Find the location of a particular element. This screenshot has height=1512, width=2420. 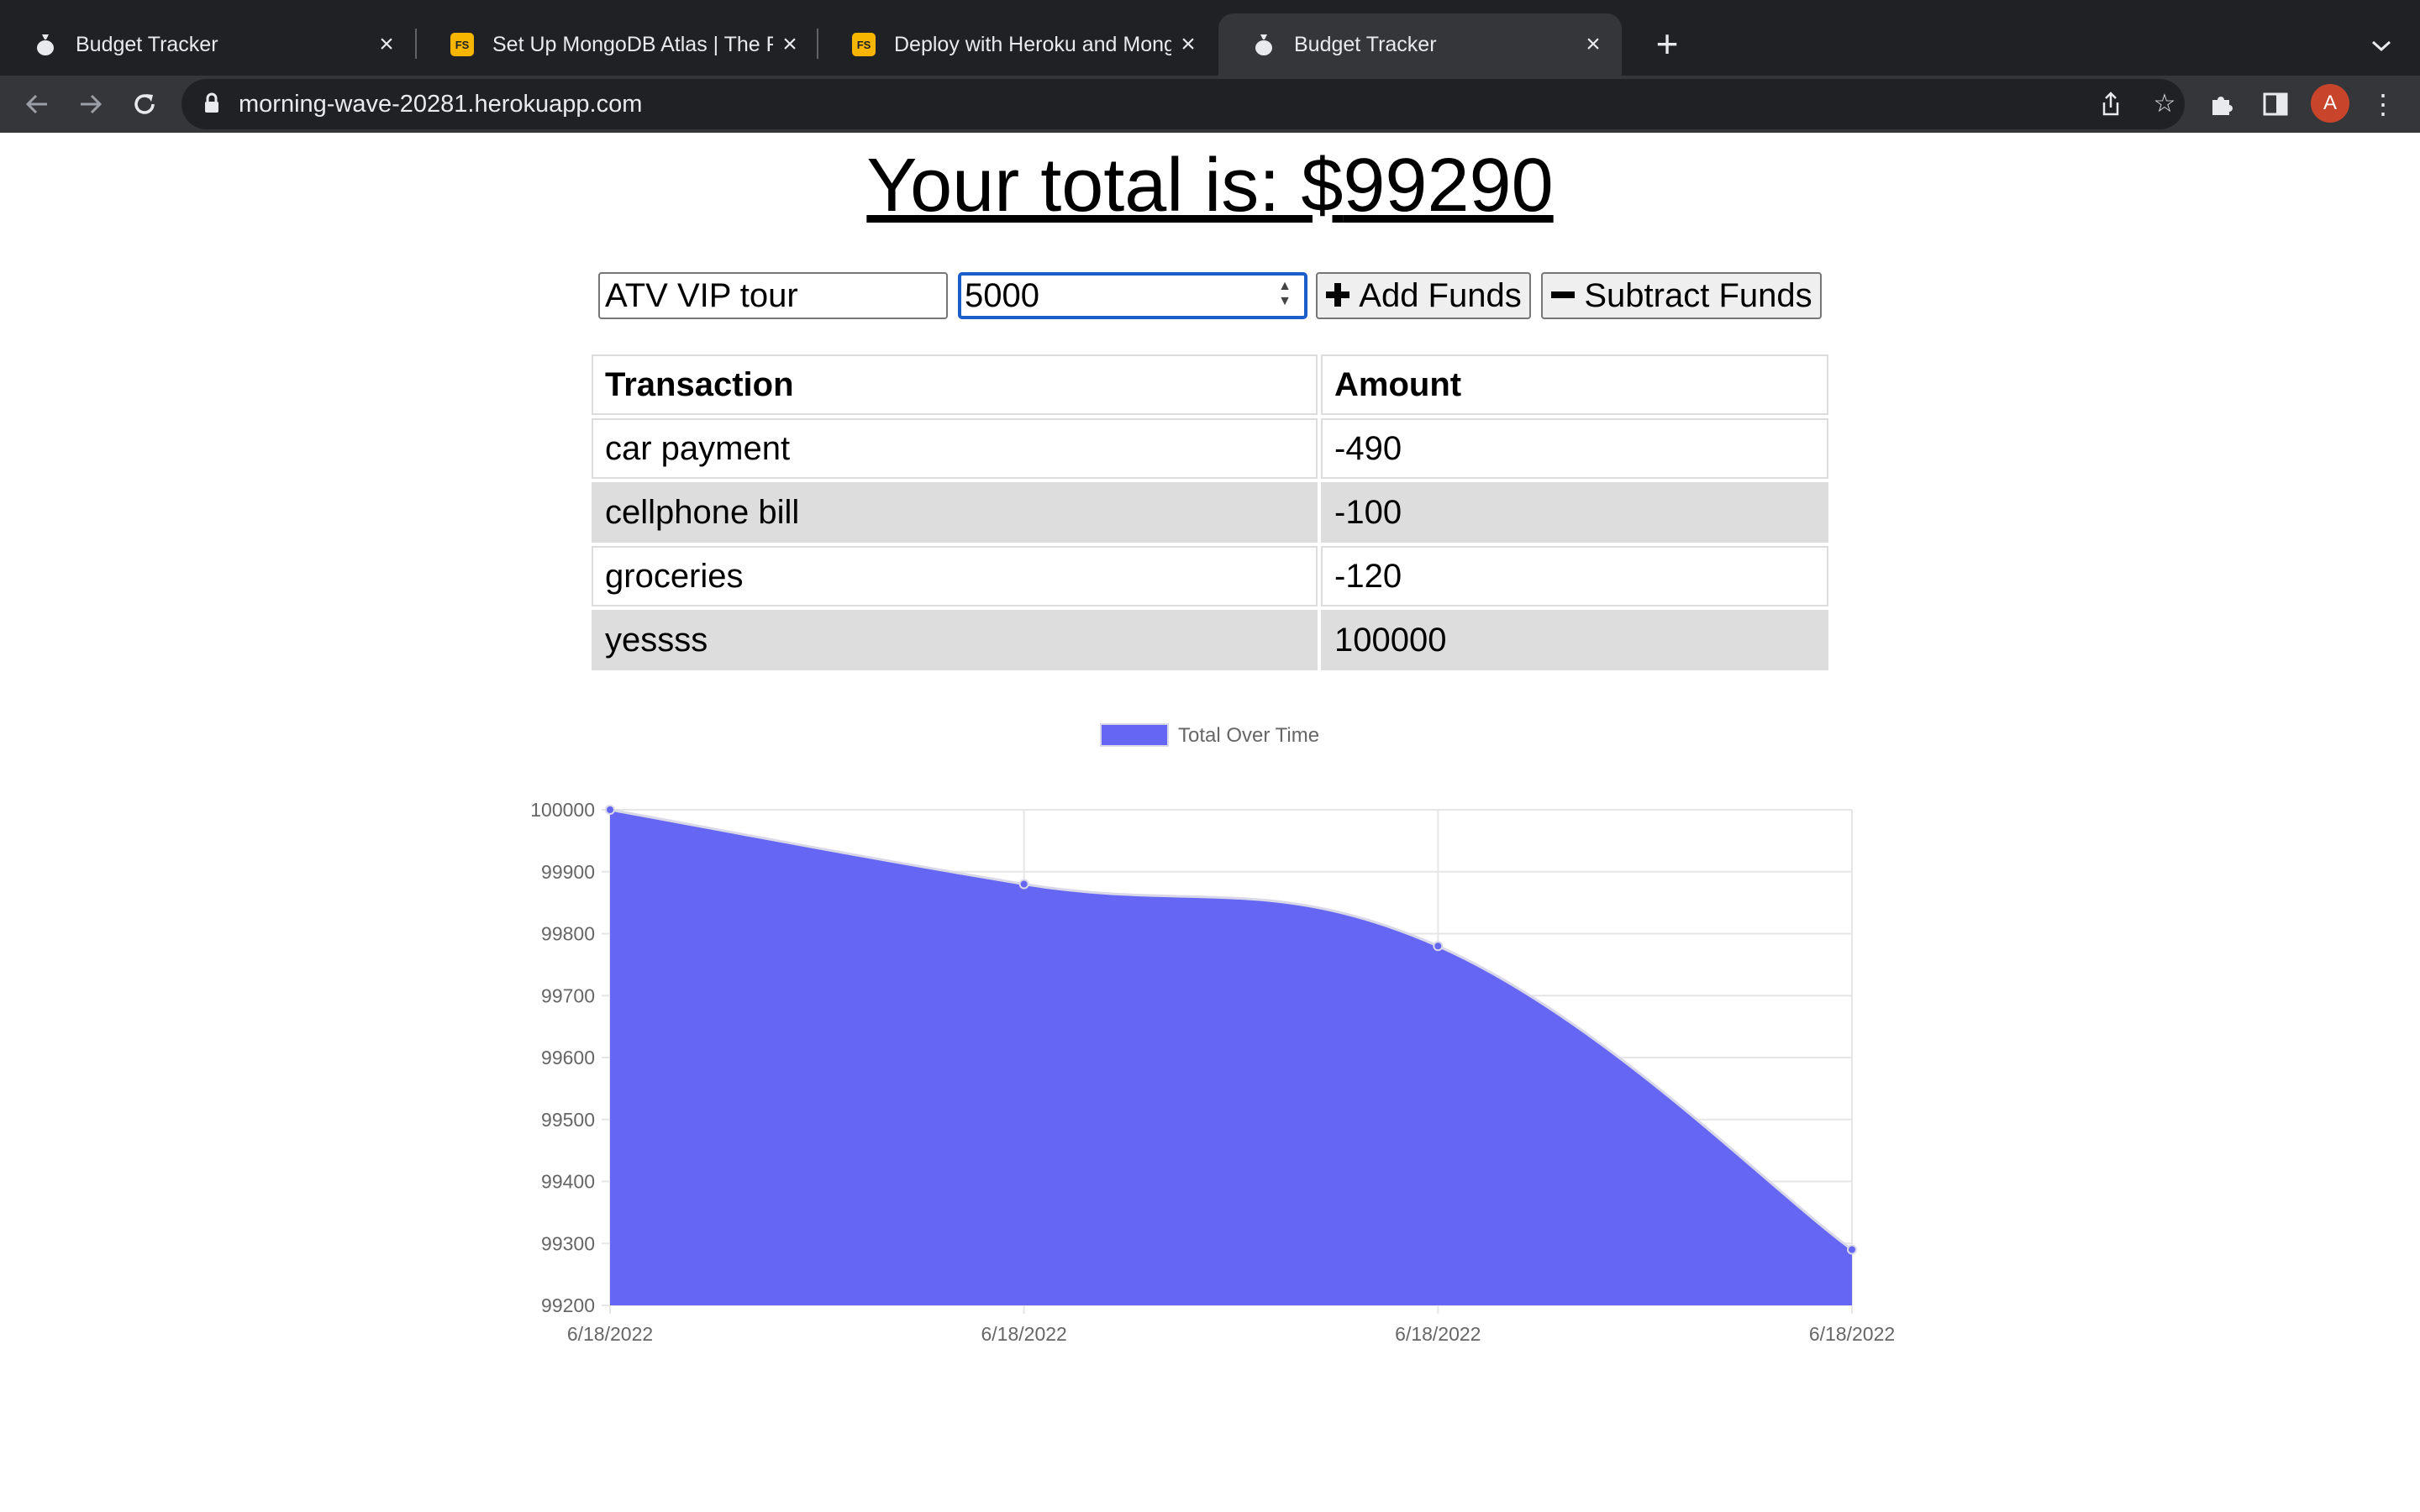

add-funds-button: Add Funds is located at coordinates (1423, 295).